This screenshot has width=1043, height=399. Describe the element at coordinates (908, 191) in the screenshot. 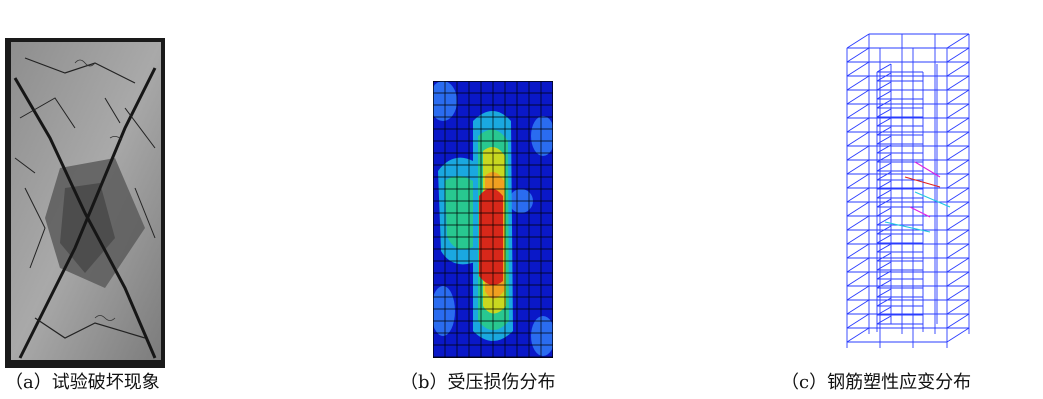

I see `rebar-wireframe` at that location.